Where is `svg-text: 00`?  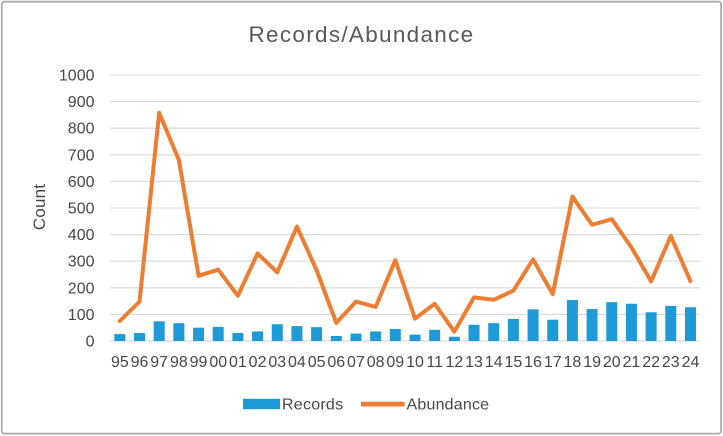
svg-text: 00 is located at coordinates (218, 362).